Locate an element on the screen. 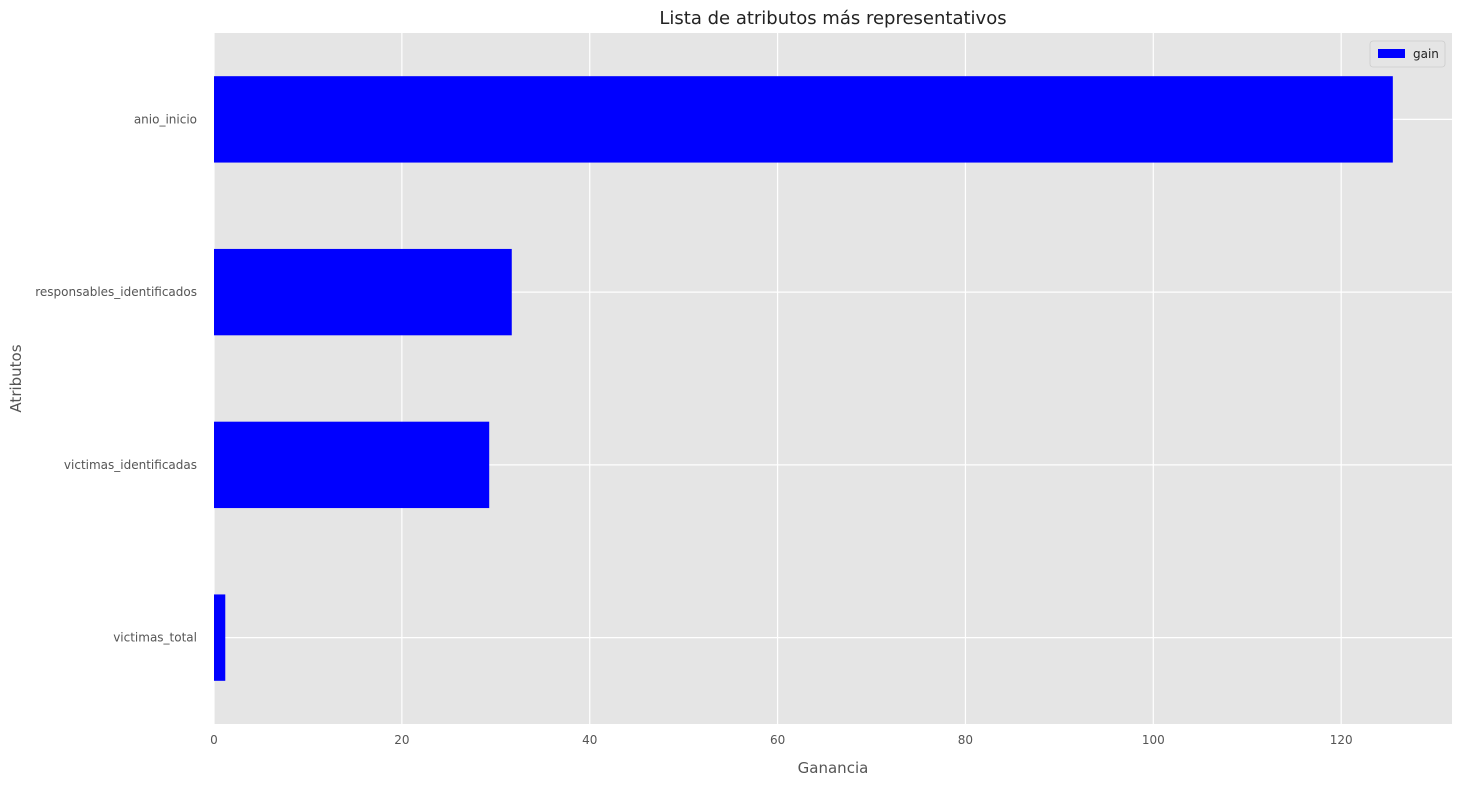 This screenshot has height=785, width=1462. x-axis-label: Ganancia is located at coordinates (833, 768).